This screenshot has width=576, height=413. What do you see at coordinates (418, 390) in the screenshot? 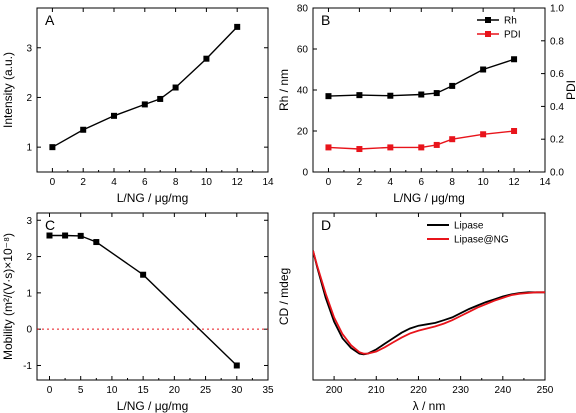
I see `x-tick-label: 220` at bounding box center [418, 390].